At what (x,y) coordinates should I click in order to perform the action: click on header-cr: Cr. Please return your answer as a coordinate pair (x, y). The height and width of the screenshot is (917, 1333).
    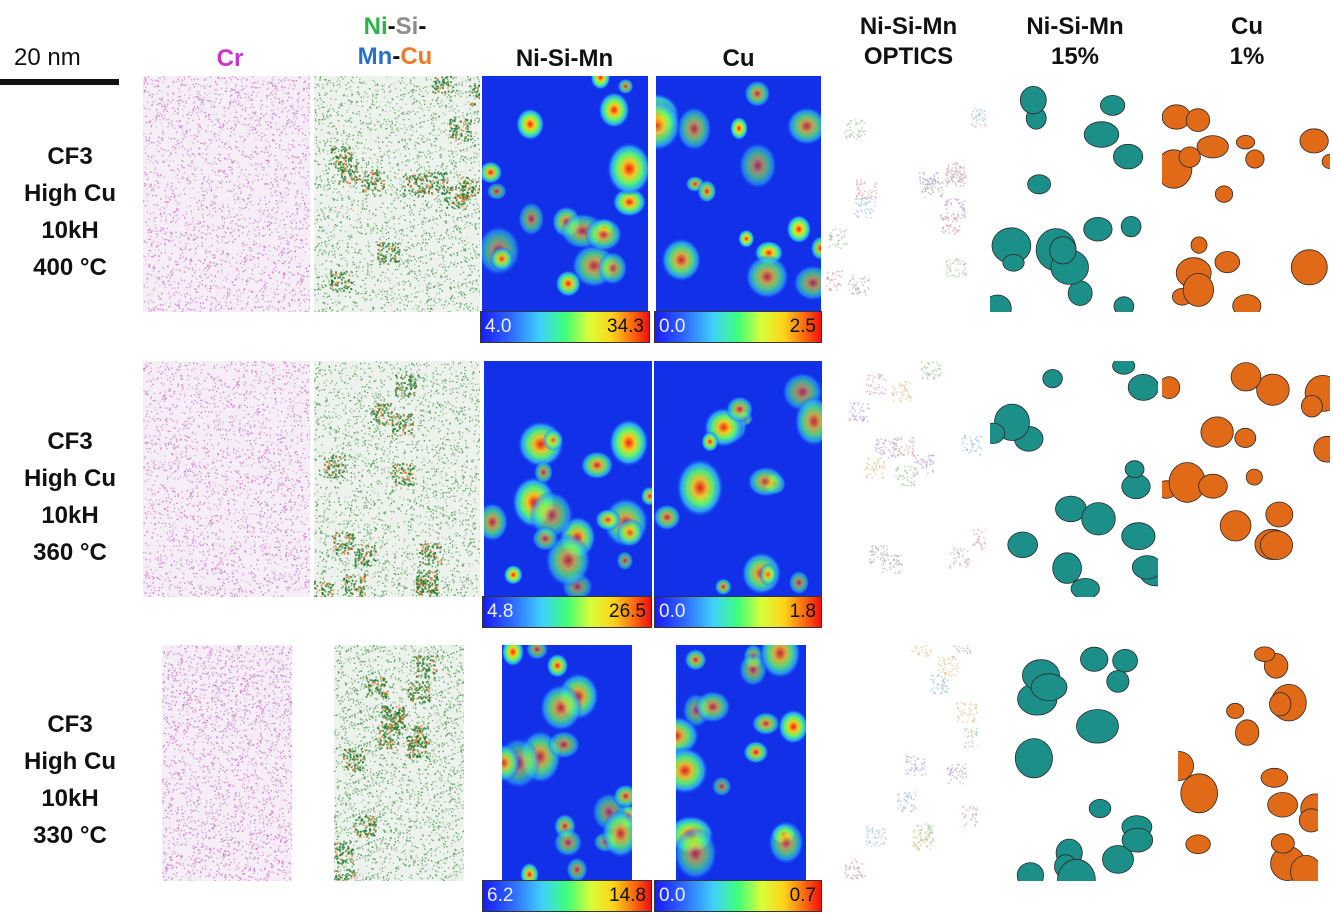
    Looking at the image, I should click on (230, 59).